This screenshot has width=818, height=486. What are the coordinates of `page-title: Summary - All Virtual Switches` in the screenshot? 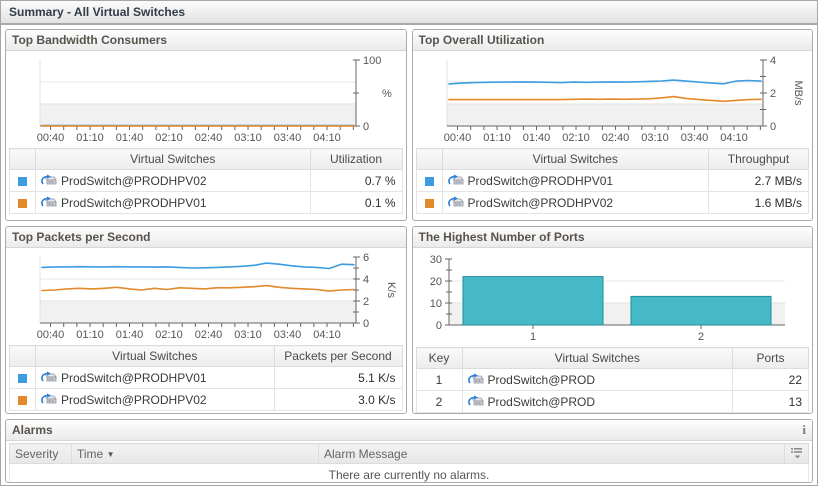 It's located at (97, 12).